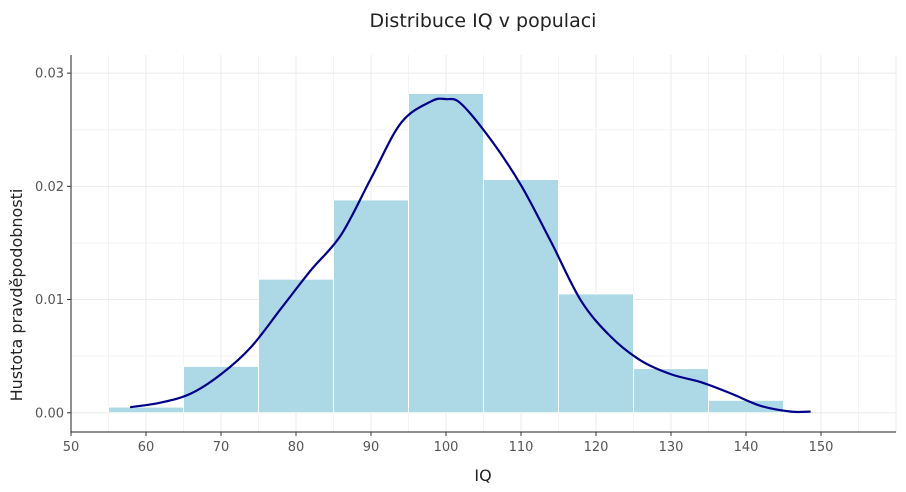  I want to click on x-tick-label: 150, so click(821, 447).